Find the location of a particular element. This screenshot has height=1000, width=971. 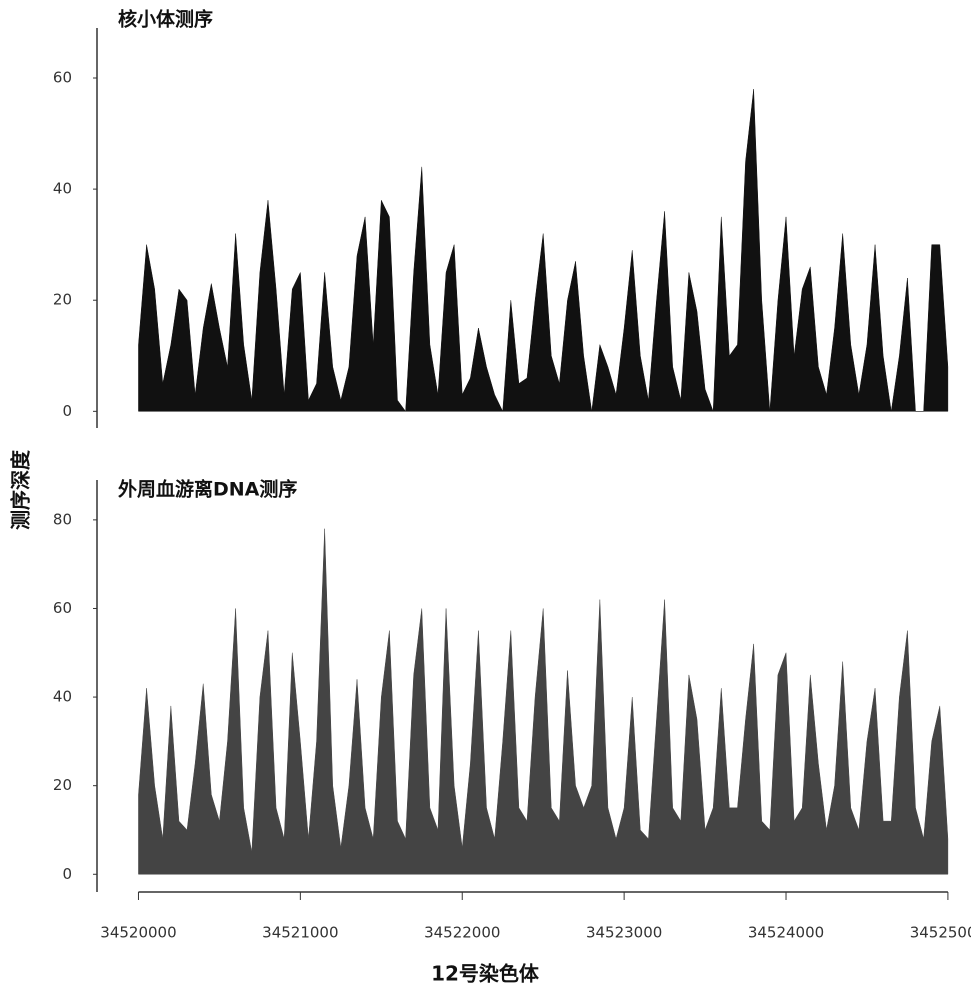

y-axis-label: 测序深度 is located at coordinates (21, 489).